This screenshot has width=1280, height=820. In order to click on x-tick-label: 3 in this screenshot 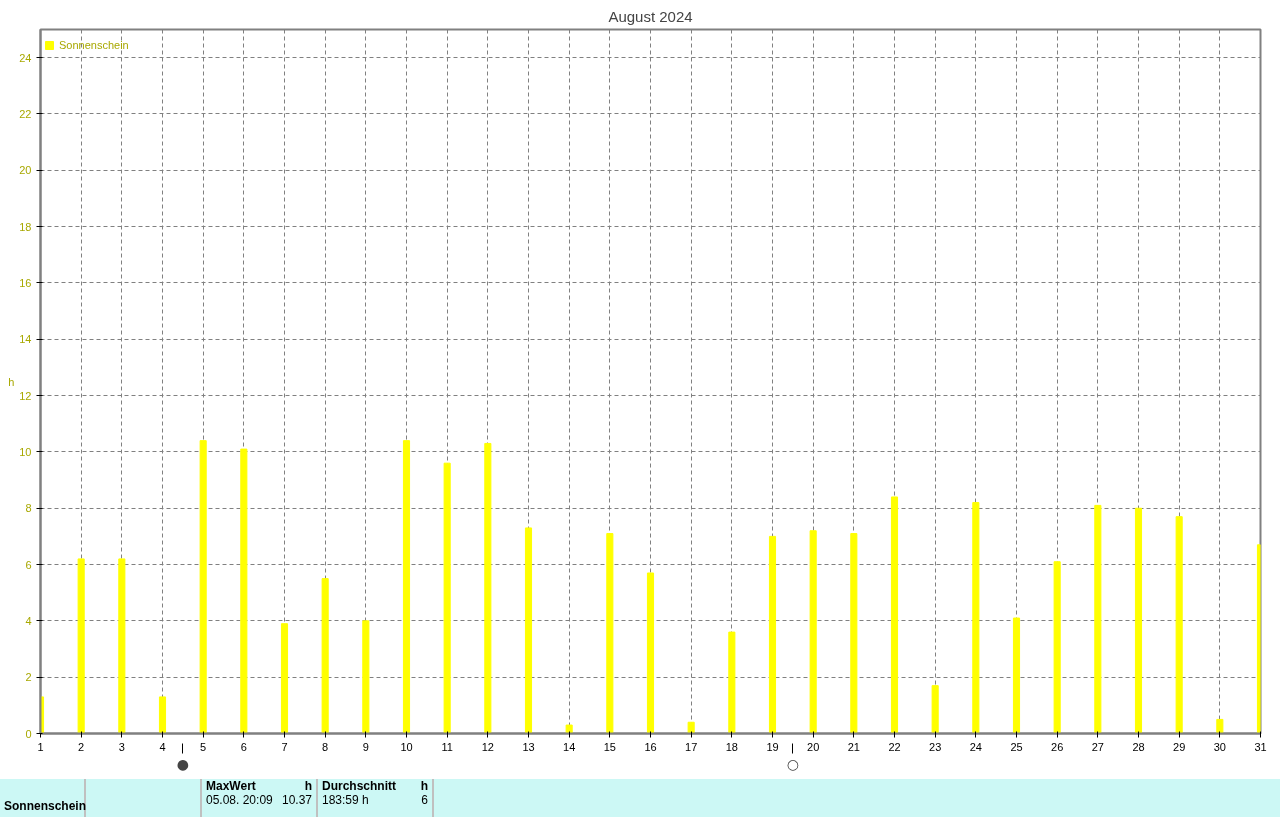, I will do `click(121, 746)`.